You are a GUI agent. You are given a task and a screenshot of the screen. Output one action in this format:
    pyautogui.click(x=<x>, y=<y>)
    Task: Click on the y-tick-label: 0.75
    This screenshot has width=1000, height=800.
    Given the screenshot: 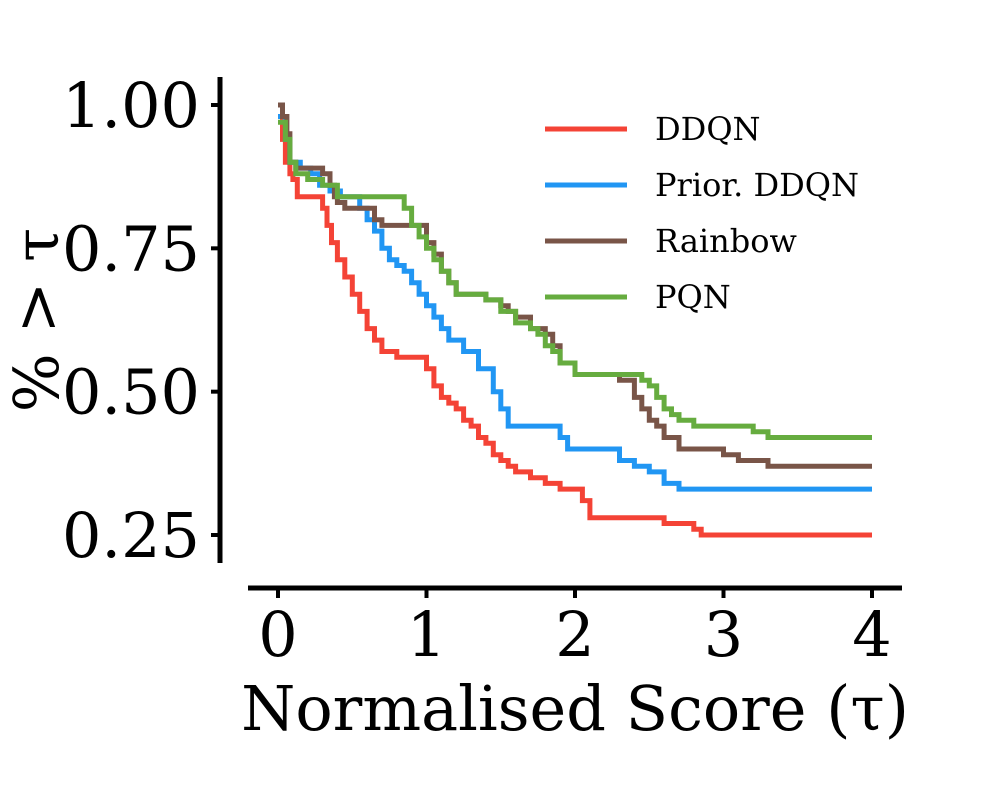 What is the action you would take?
    pyautogui.click(x=131, y=248)
    